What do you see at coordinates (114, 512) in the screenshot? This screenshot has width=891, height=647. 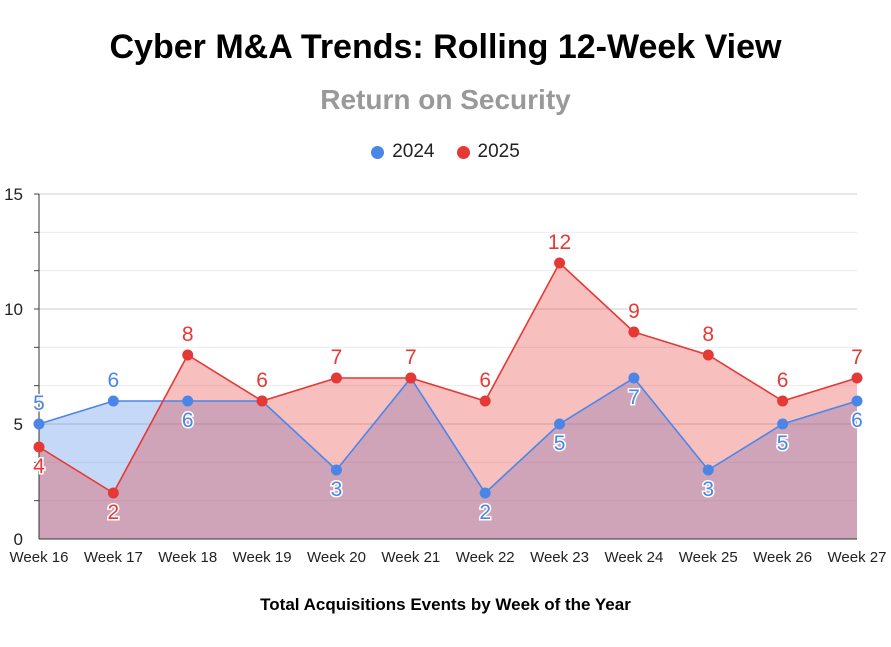 I see `data-label-2025: 2` at bounding box center [114, 512].